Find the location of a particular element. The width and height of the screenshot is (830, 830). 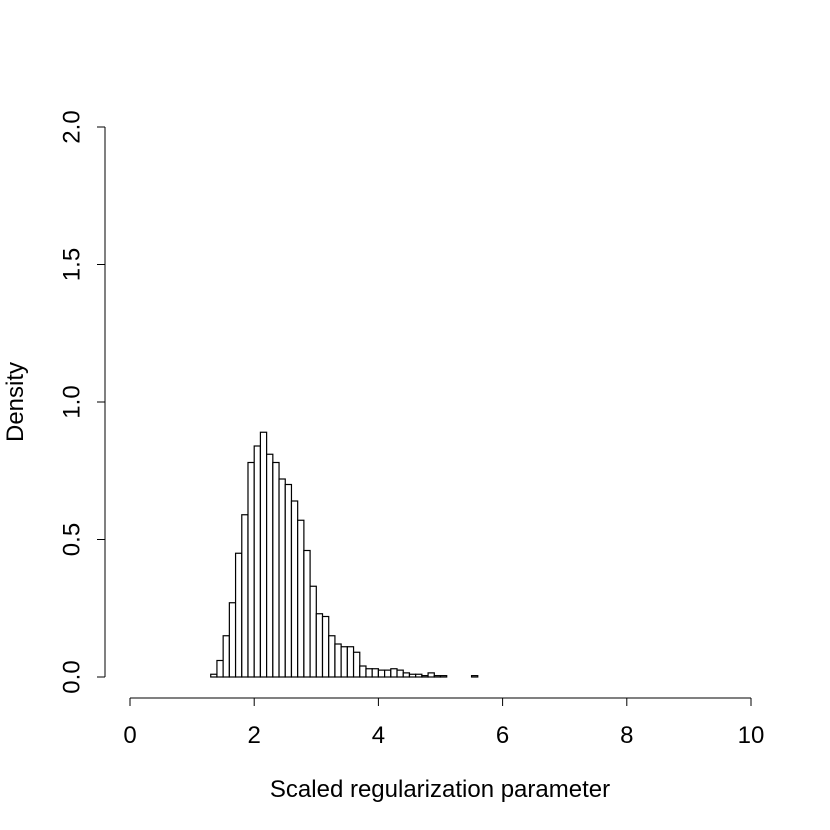

x-tick-label: 10 is located at coordinates (751, 735).